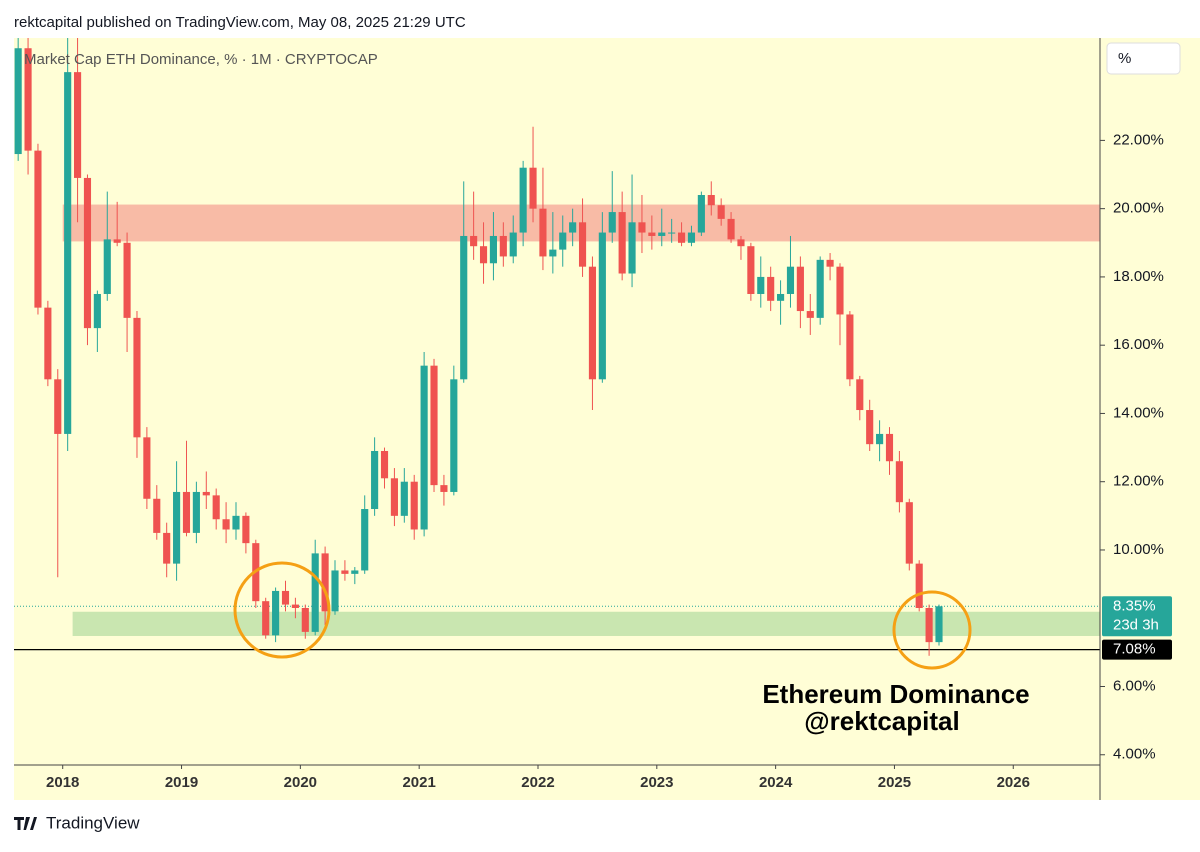 Image resolution: width=1200 pixels, height=852 pixels. What do you see at coordinates (282, 610) in the screenshot?
I see `highlight-circle` at bounding box center [282, 610].